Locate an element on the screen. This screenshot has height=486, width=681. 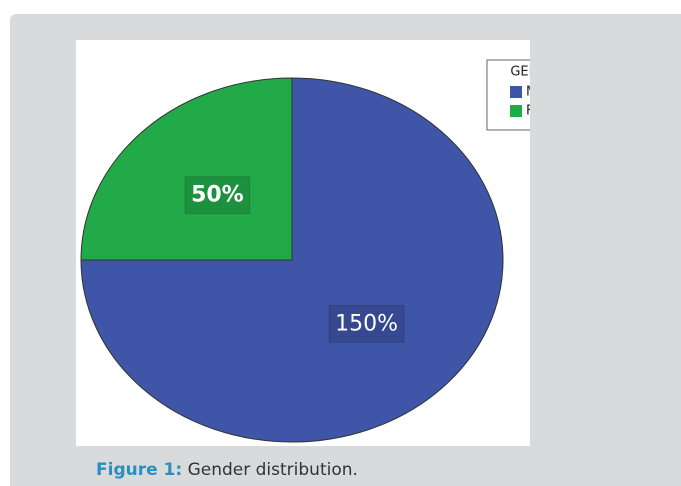
data-label: 150% is located at coordinates (366, 323).